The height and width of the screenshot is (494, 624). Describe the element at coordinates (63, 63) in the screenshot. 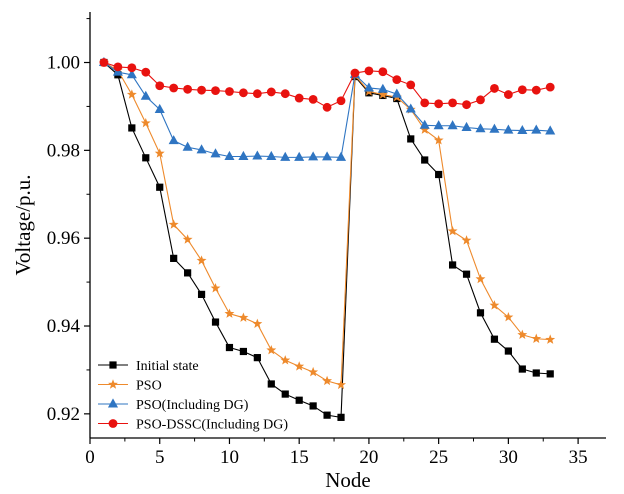

I see `y-tick-label: 1.00` at that location.